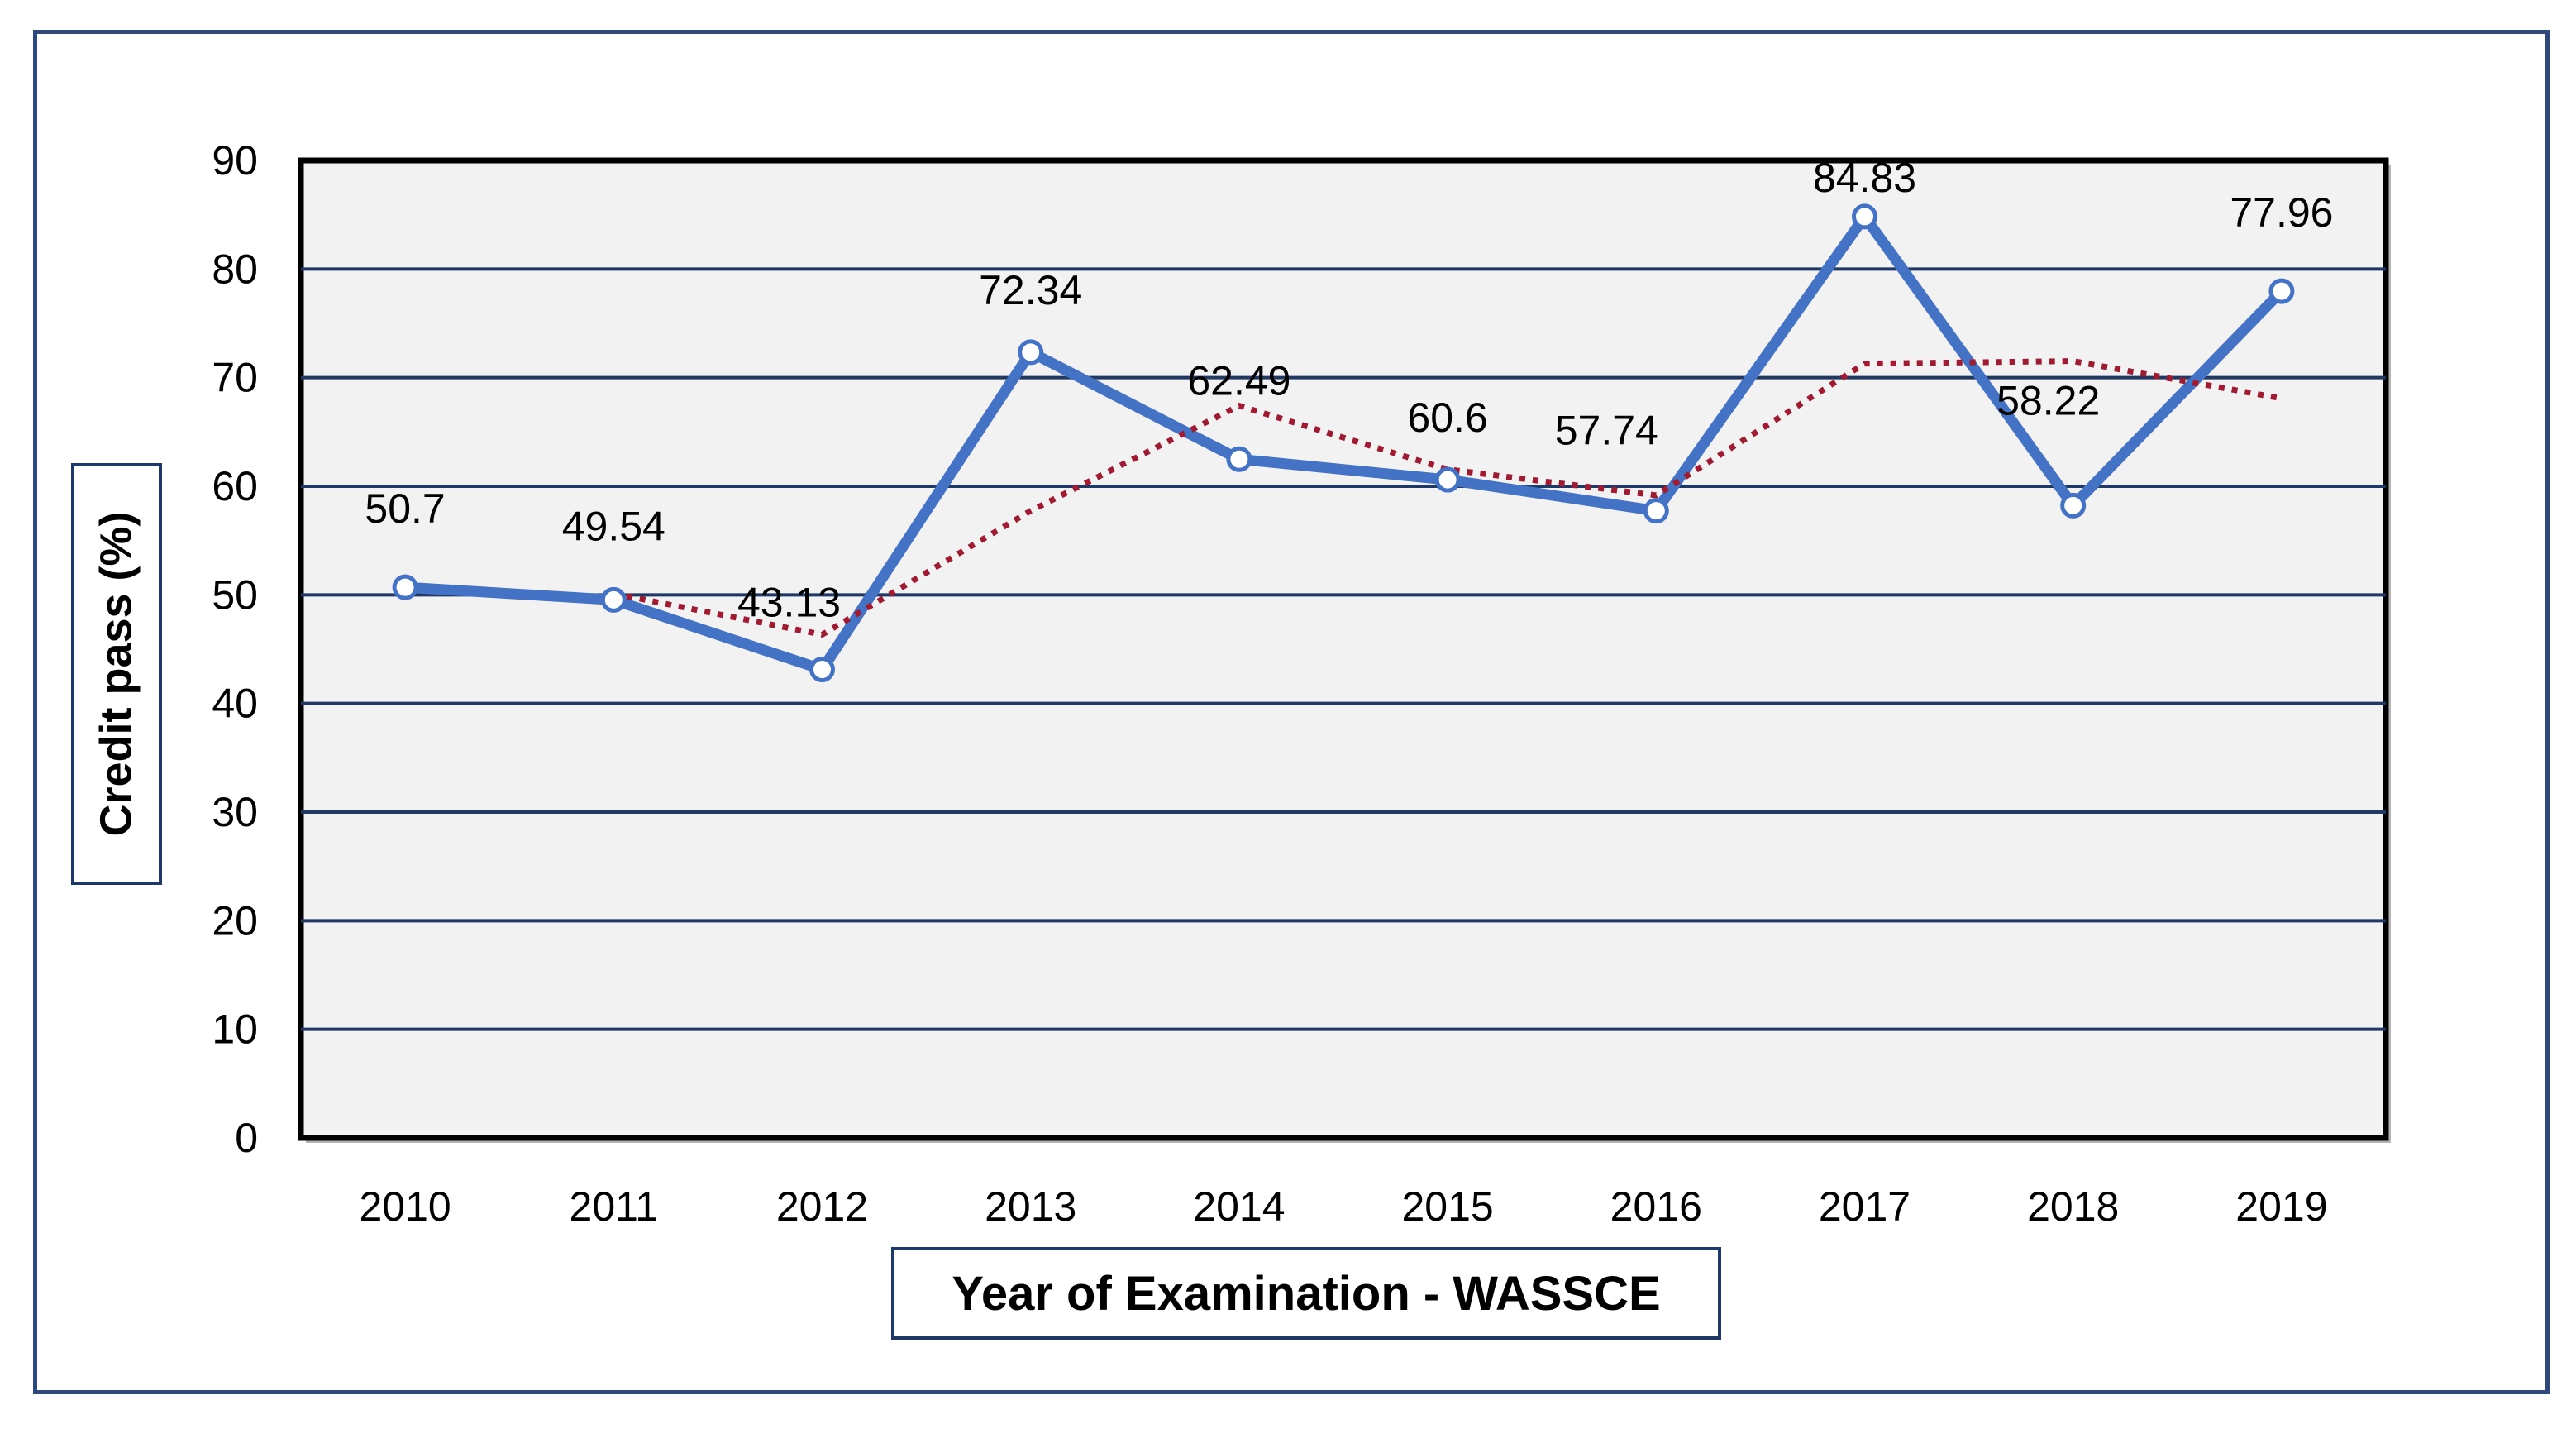 The image size is (2576, 1429). What do you see at coordinates (235, 1029) in the screenshot?
I see `y-tick-label: 10` at bounding box center [235, 1029].